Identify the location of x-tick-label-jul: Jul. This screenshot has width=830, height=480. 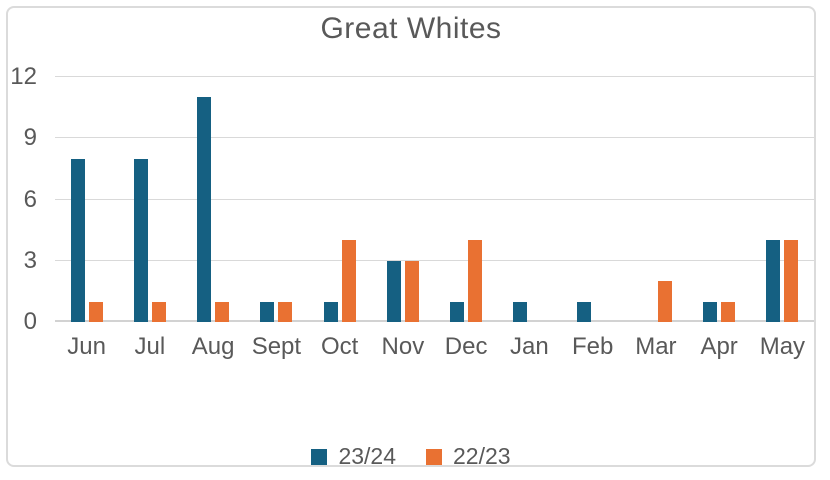
(150, 346).